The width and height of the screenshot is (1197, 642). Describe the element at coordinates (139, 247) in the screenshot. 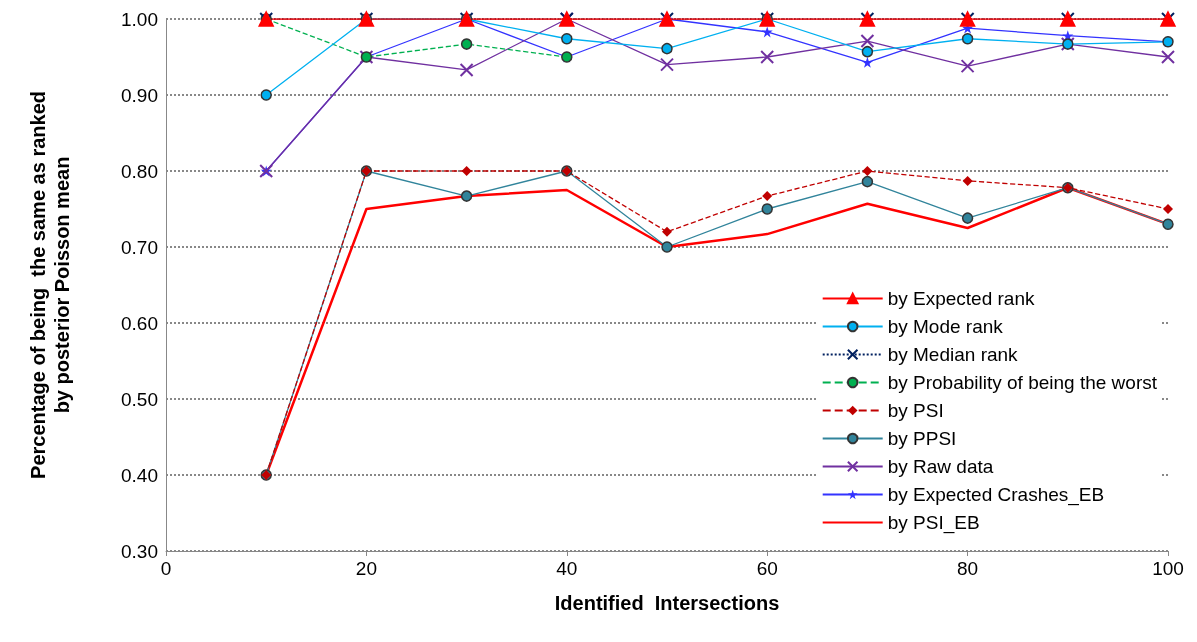

I see `y-tick-label: 0.70` at that location.